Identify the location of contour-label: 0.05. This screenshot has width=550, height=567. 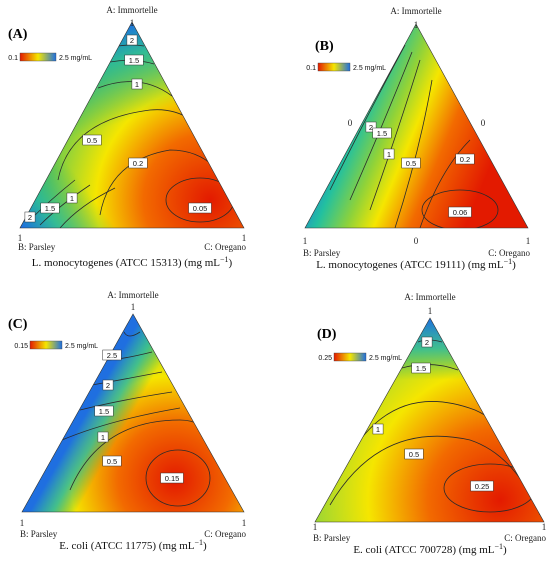
(200, 208).